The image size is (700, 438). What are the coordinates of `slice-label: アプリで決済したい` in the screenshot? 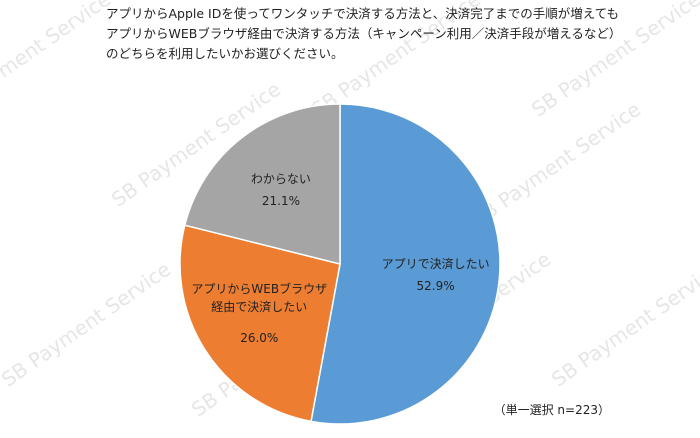 It's located at (435, 263).